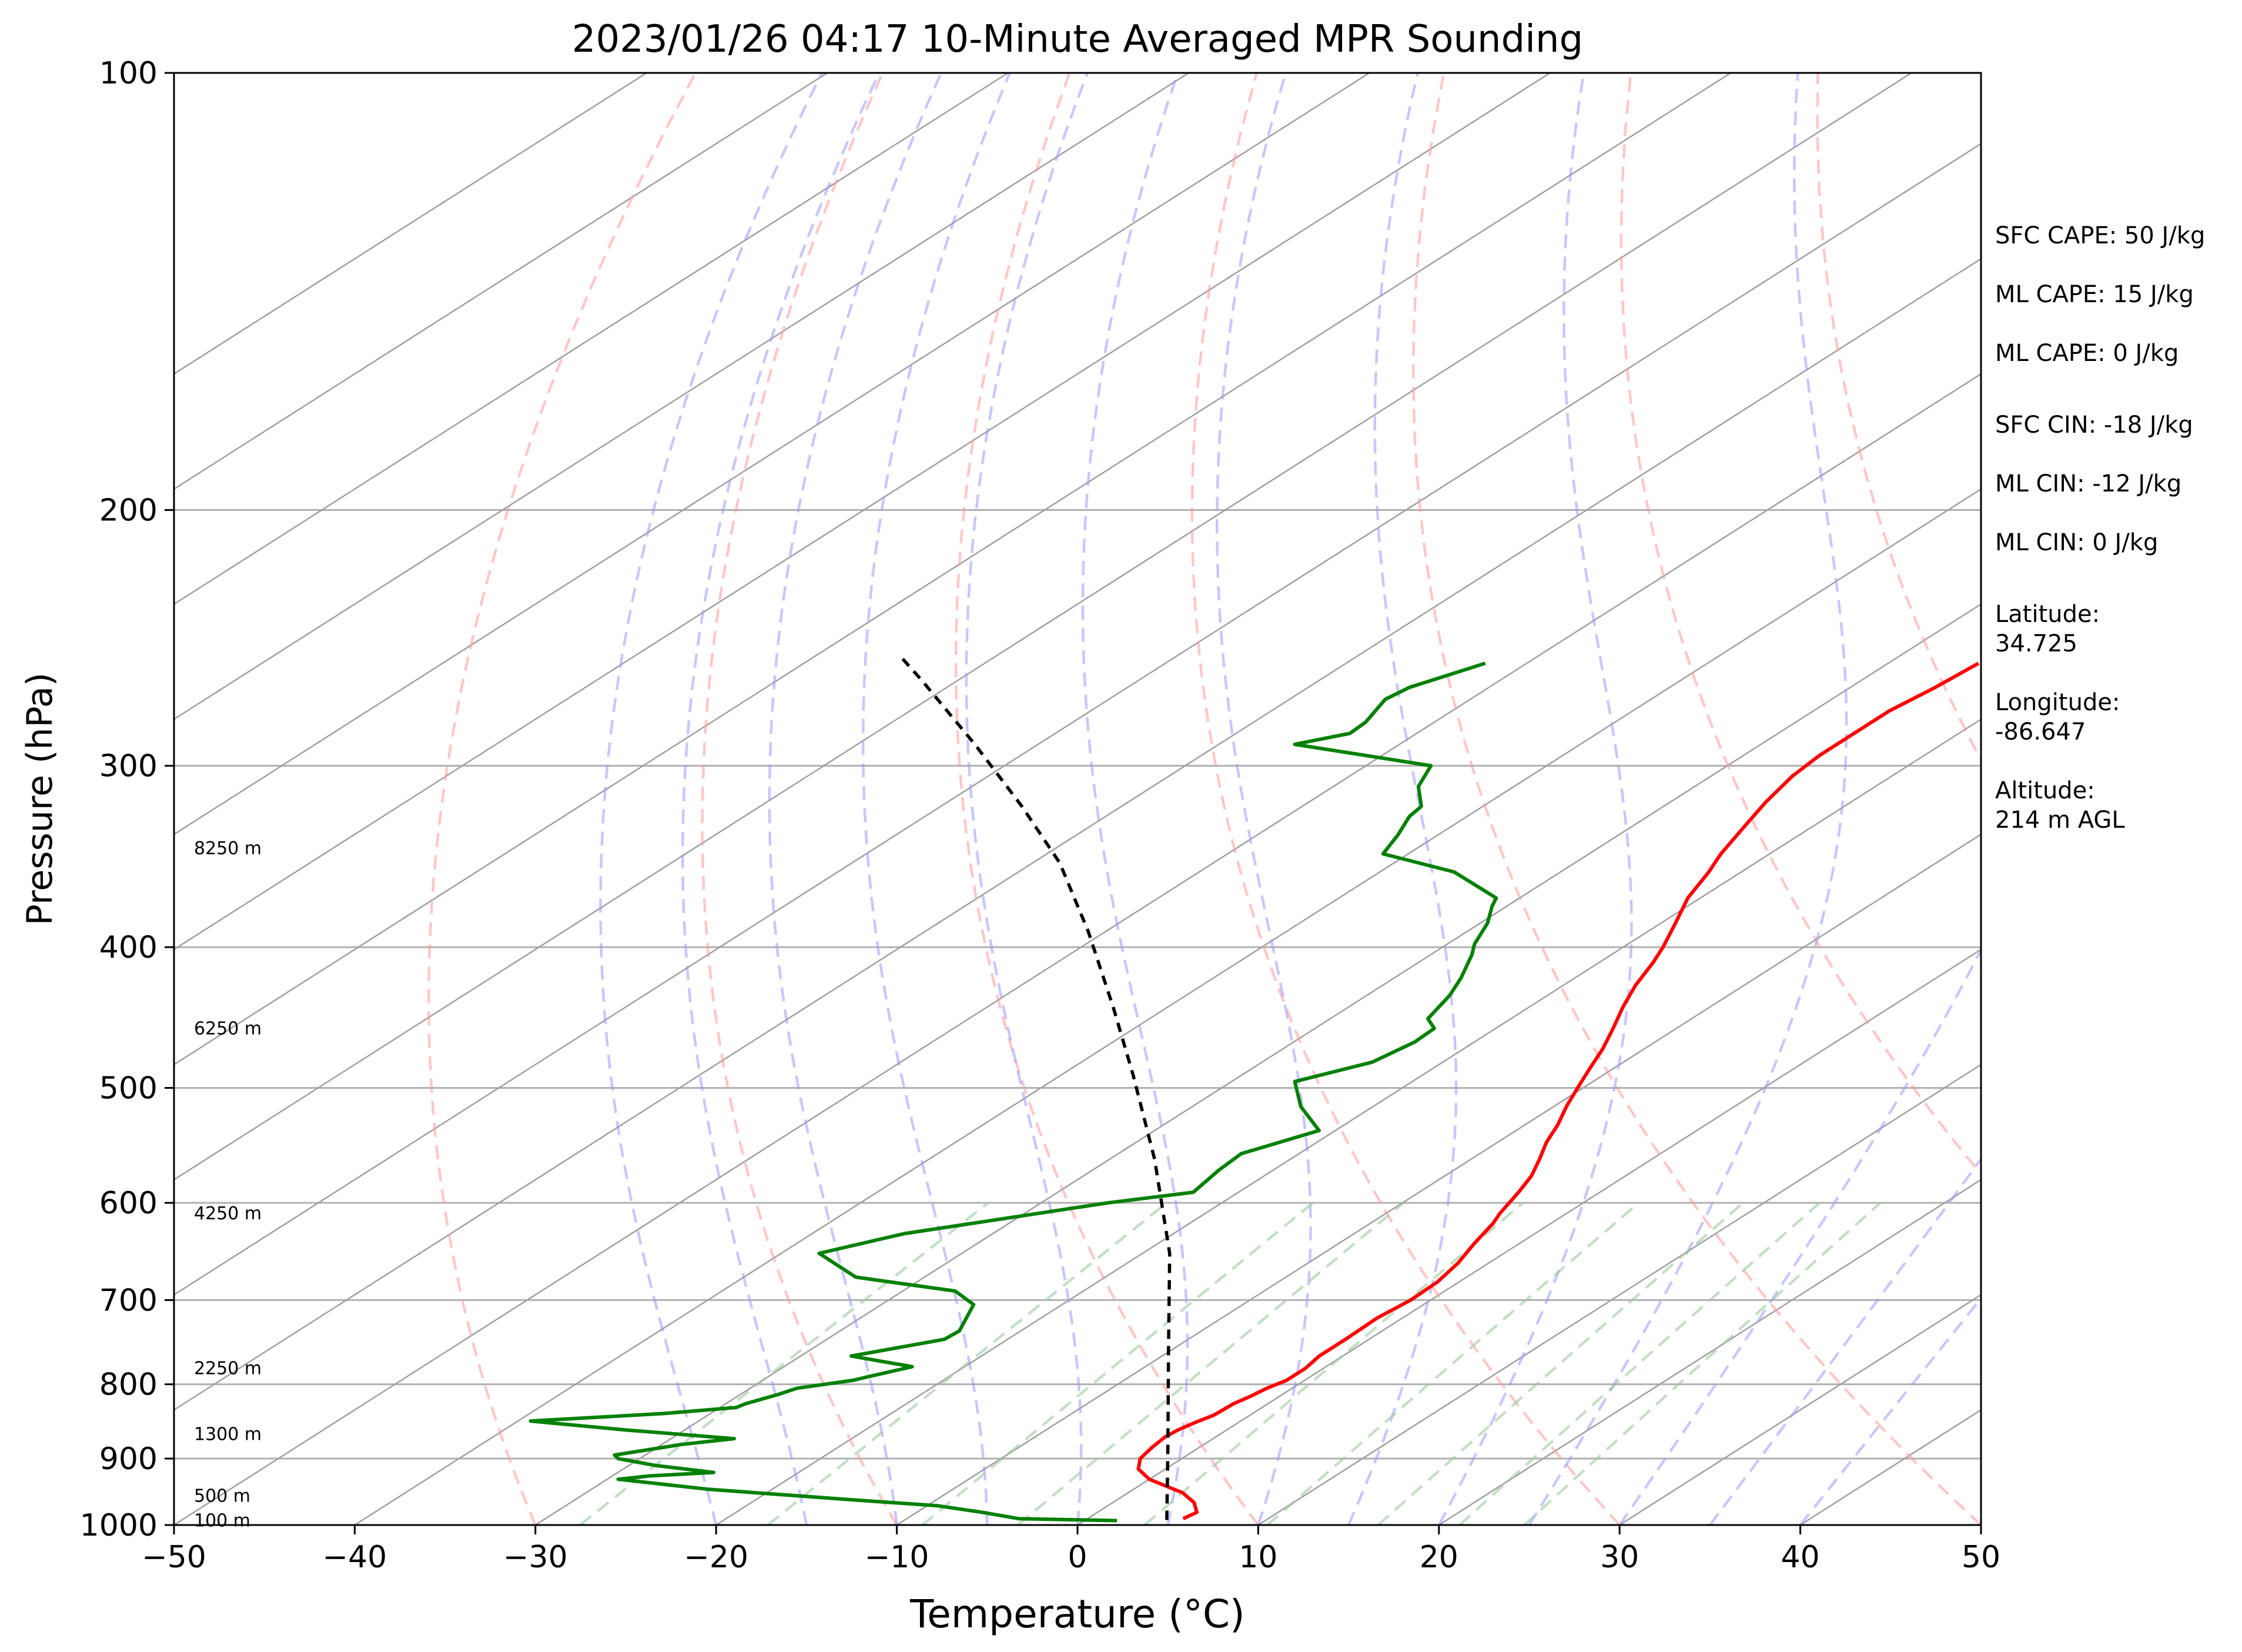  I want to click on y-tick-label: 100, so click(129, 74).